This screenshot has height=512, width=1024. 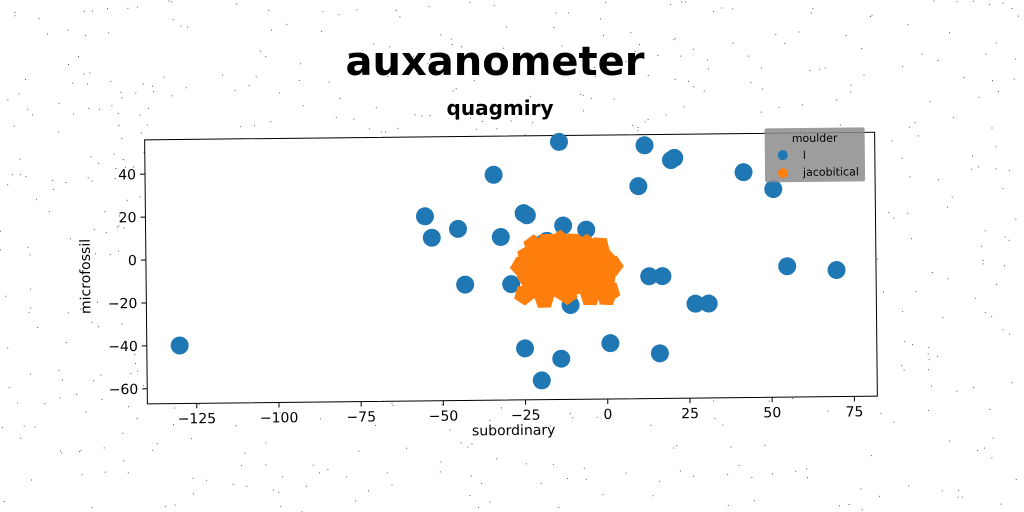 I want to click on x-tick-label: −100, so click(x=279, y=418).